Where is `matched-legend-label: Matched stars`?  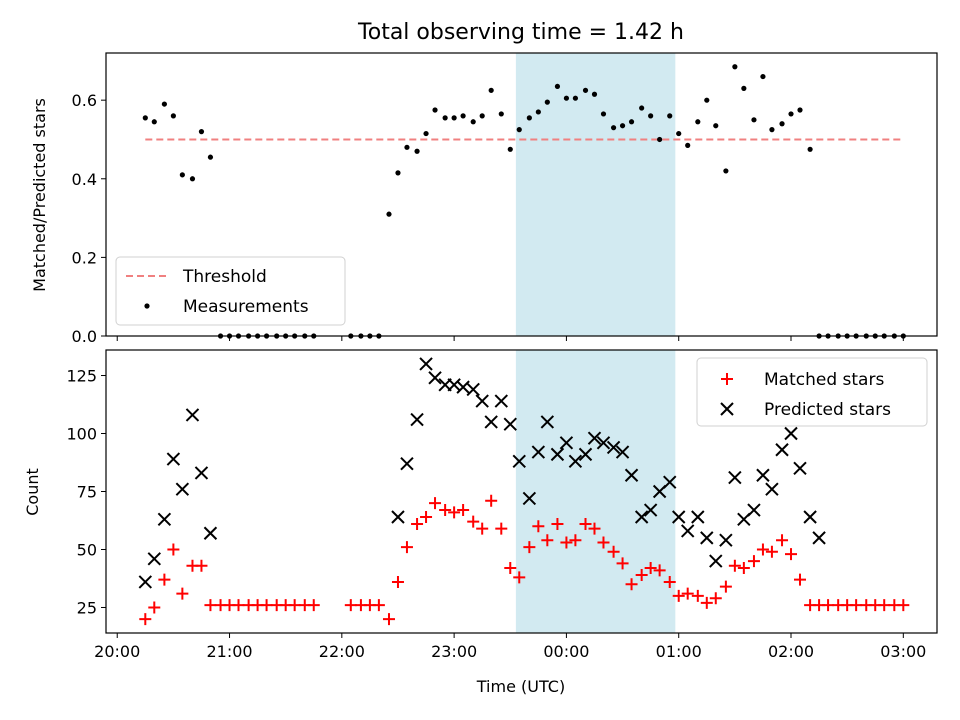 matched-legend-label: Matched stars is located at coordinates (824, 380).